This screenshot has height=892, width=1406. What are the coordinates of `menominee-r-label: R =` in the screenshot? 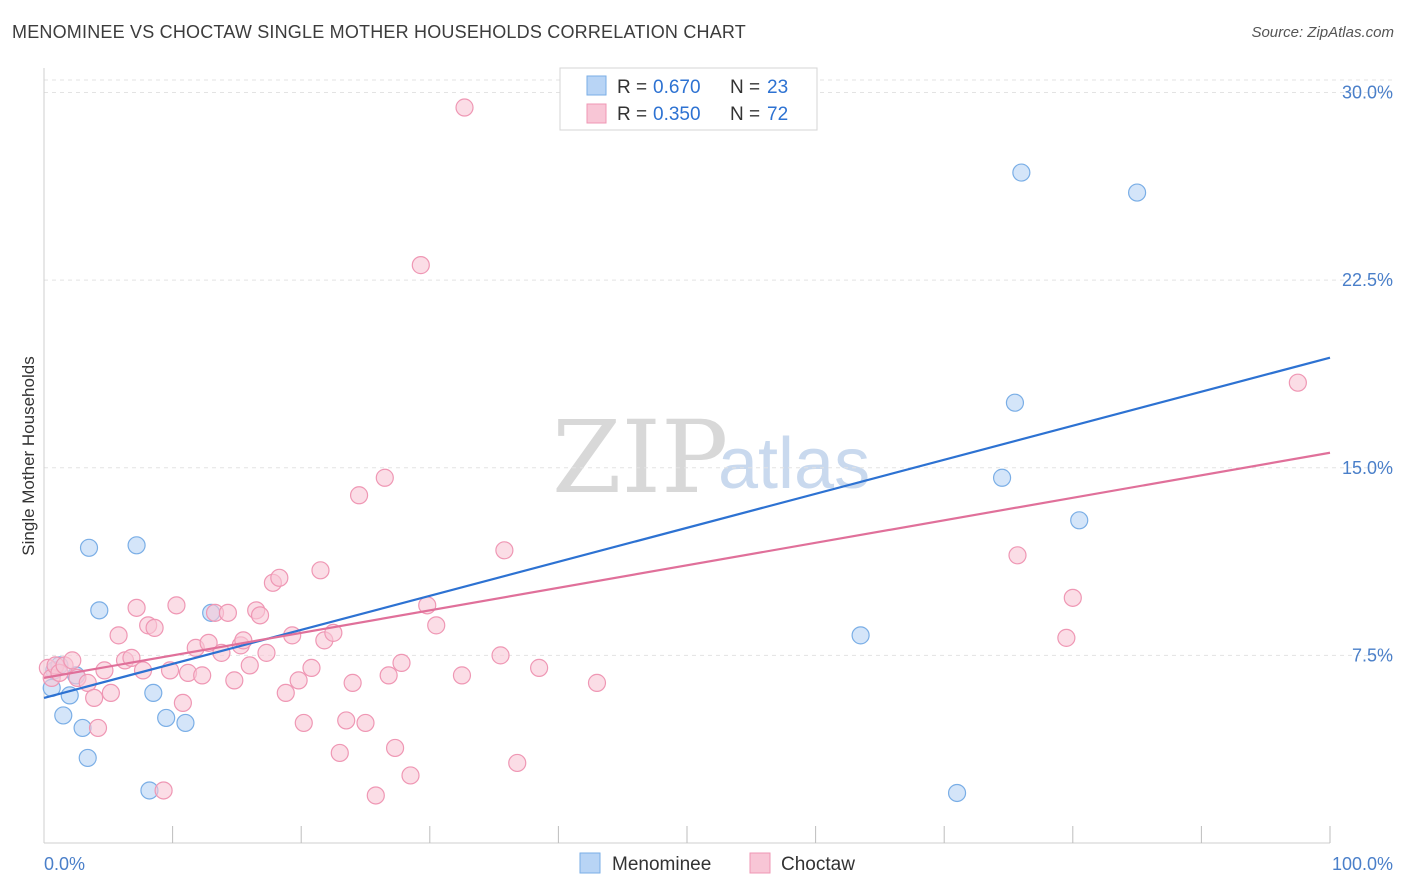 It's located at (632, 87).